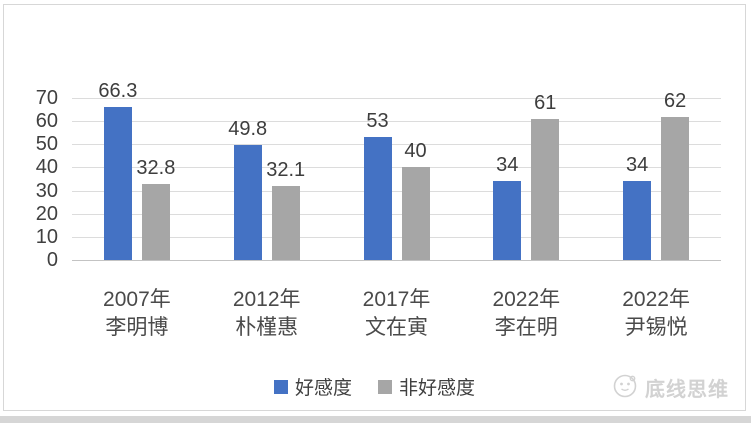 Image resolution: width=751 pixels, height=423 pixels. Describe the element at coordinates (247, 202) in the screenshot. I see `bar-好感度-朴槿惠` at that location.